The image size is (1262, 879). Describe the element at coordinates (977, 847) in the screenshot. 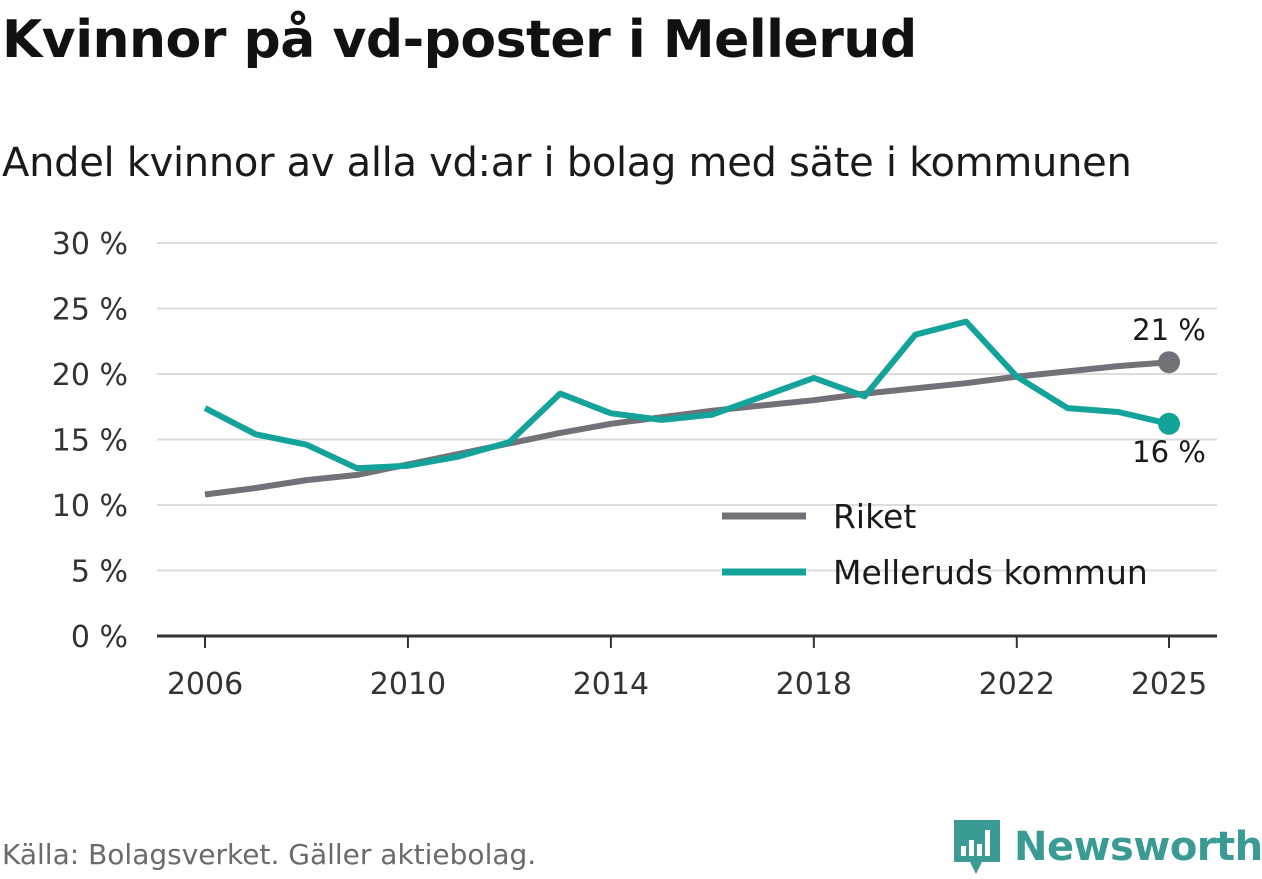

I see `bar-chart-icon` at that location.